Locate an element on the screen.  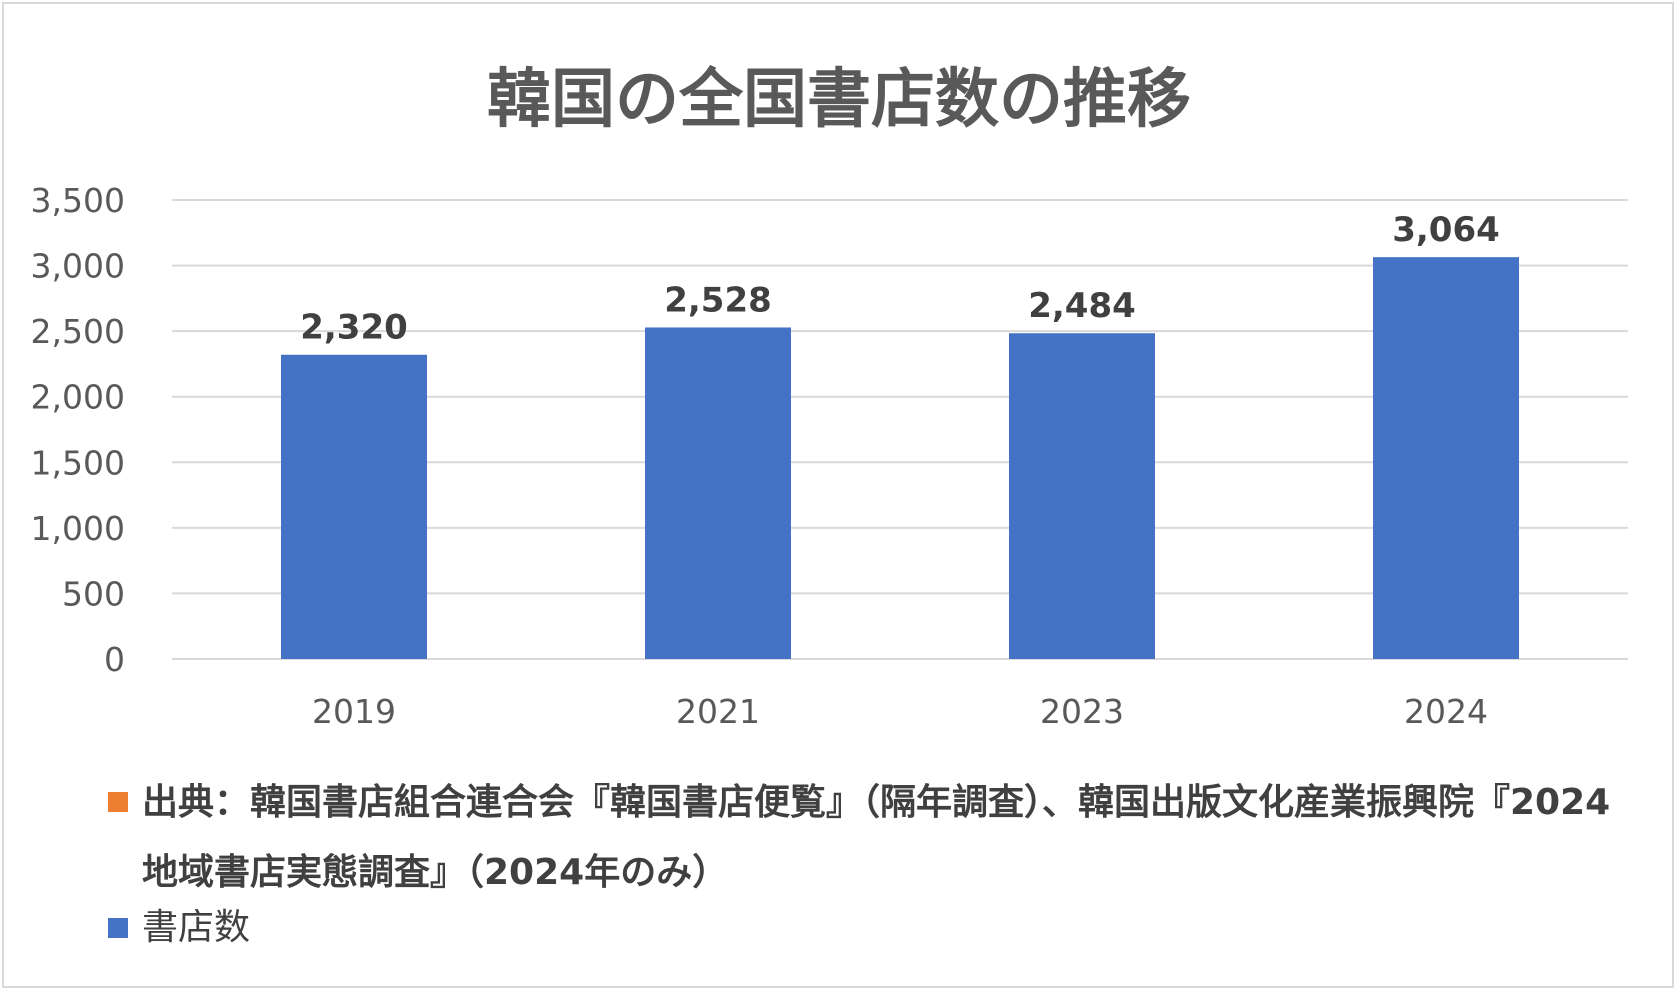
bar-2019 is located at coordinates (354, 506).